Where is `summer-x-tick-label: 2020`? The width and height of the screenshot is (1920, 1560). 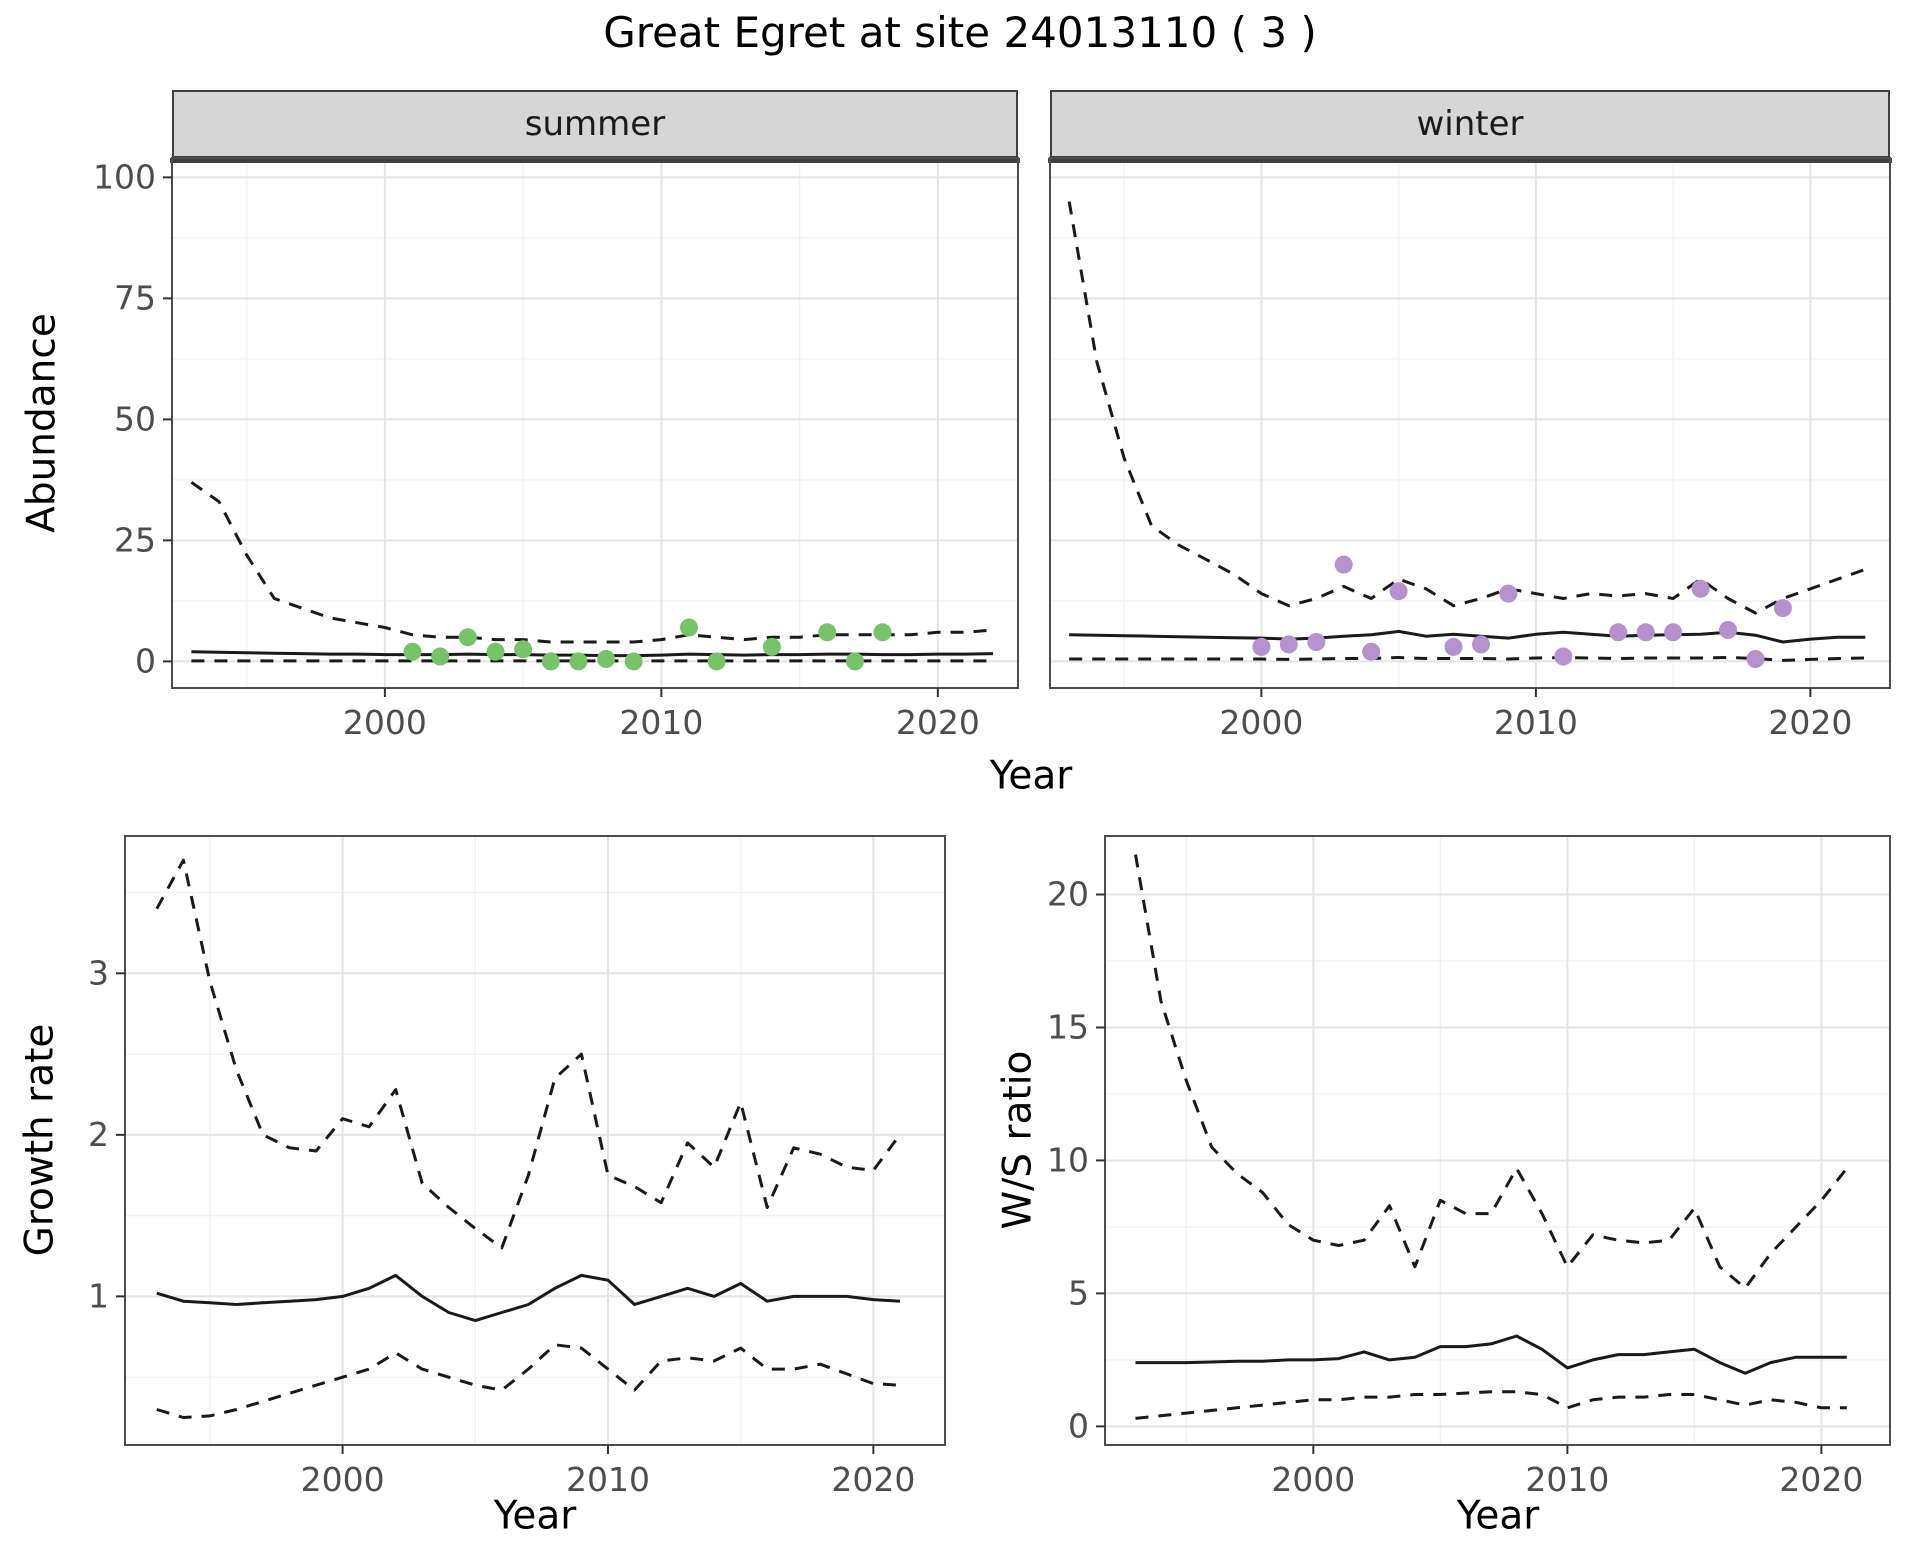
summer-x-tick-label: 2020 is located at coordinates (938, 722).